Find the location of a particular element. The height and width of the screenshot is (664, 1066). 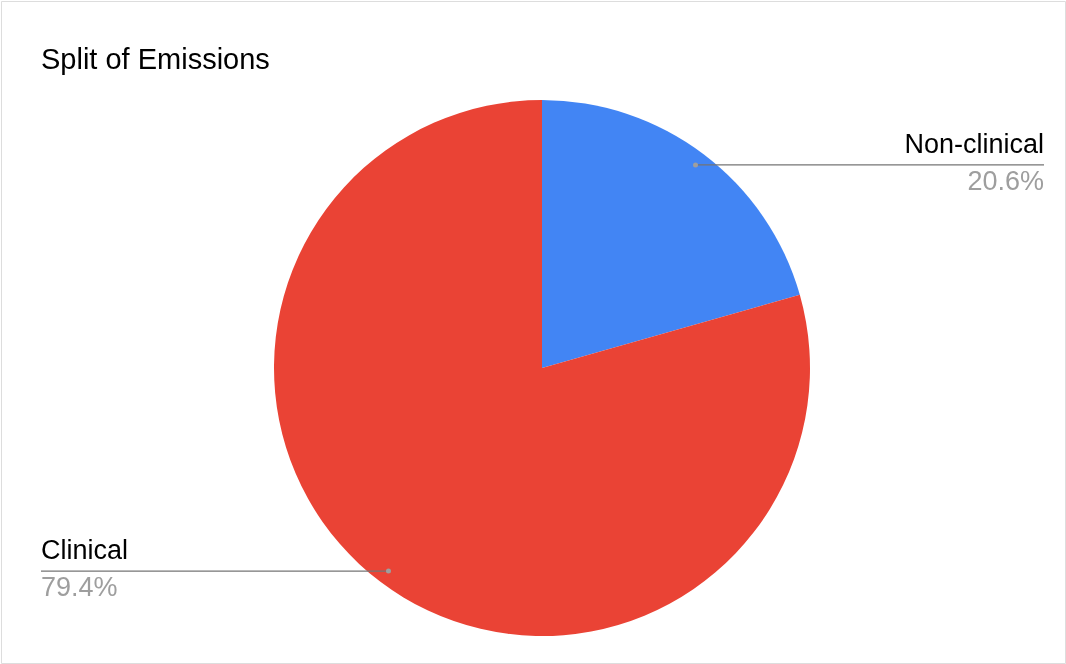

data-label: 79.4% is located at coordinates (79, 587).